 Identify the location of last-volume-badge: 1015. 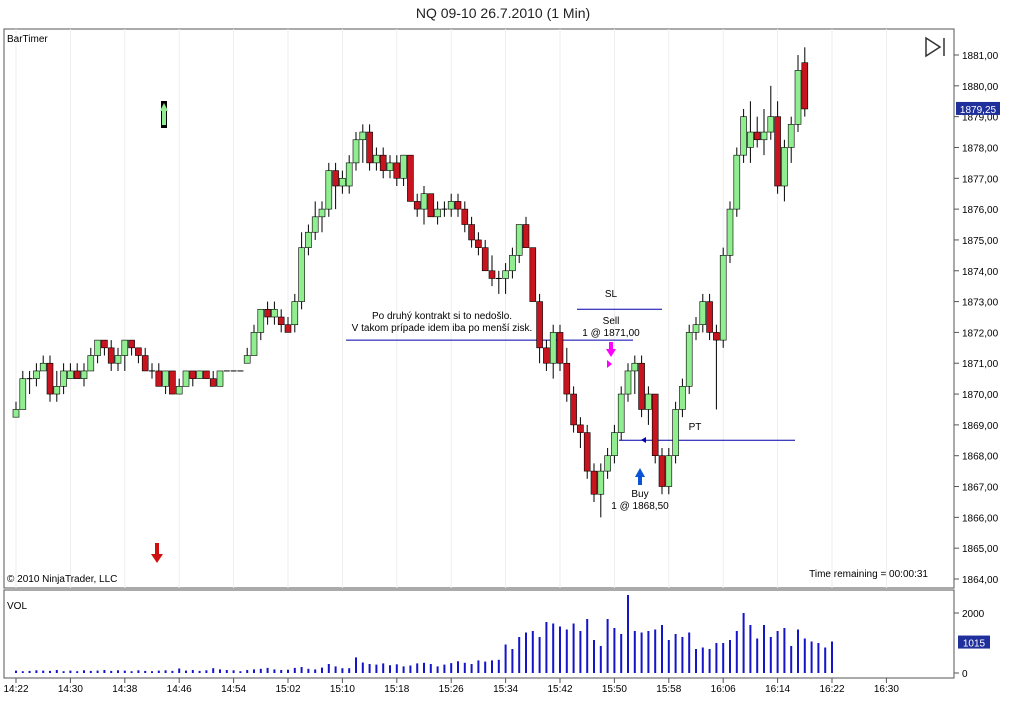
(974, 642).